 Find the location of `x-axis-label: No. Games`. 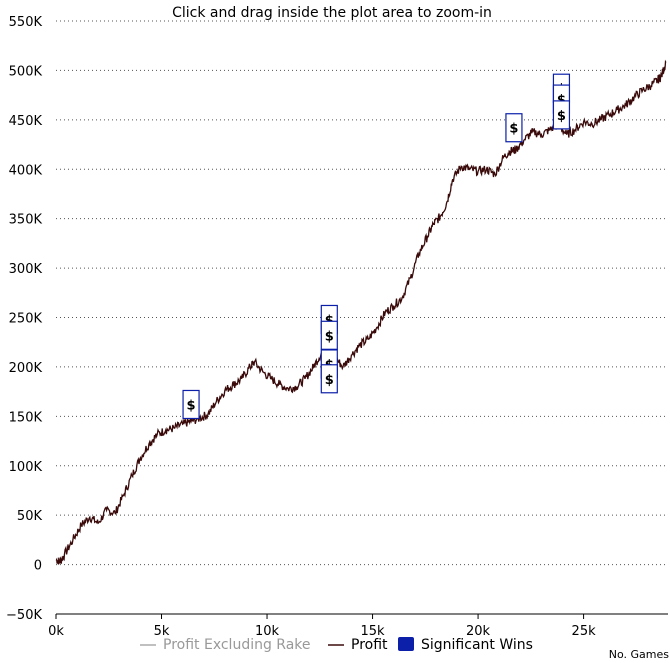

x-axis-label: No. Games is located at coordinates (639, 654).